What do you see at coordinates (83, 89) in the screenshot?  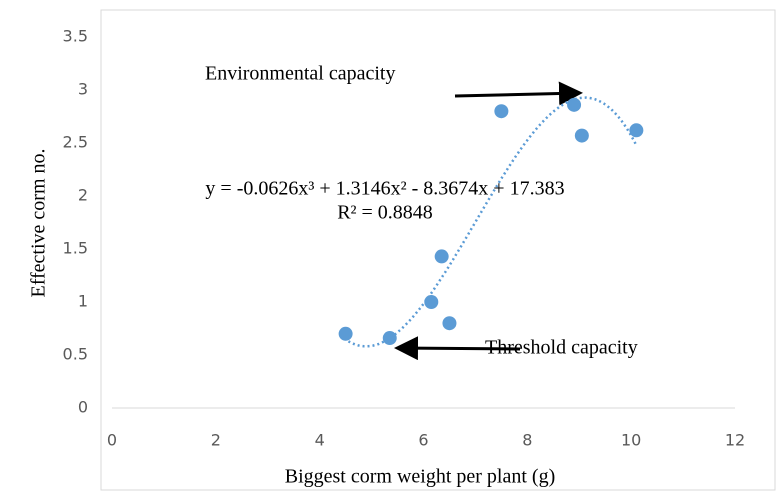 I see `y-tick-label: 3` at bounding box center [83, 89].